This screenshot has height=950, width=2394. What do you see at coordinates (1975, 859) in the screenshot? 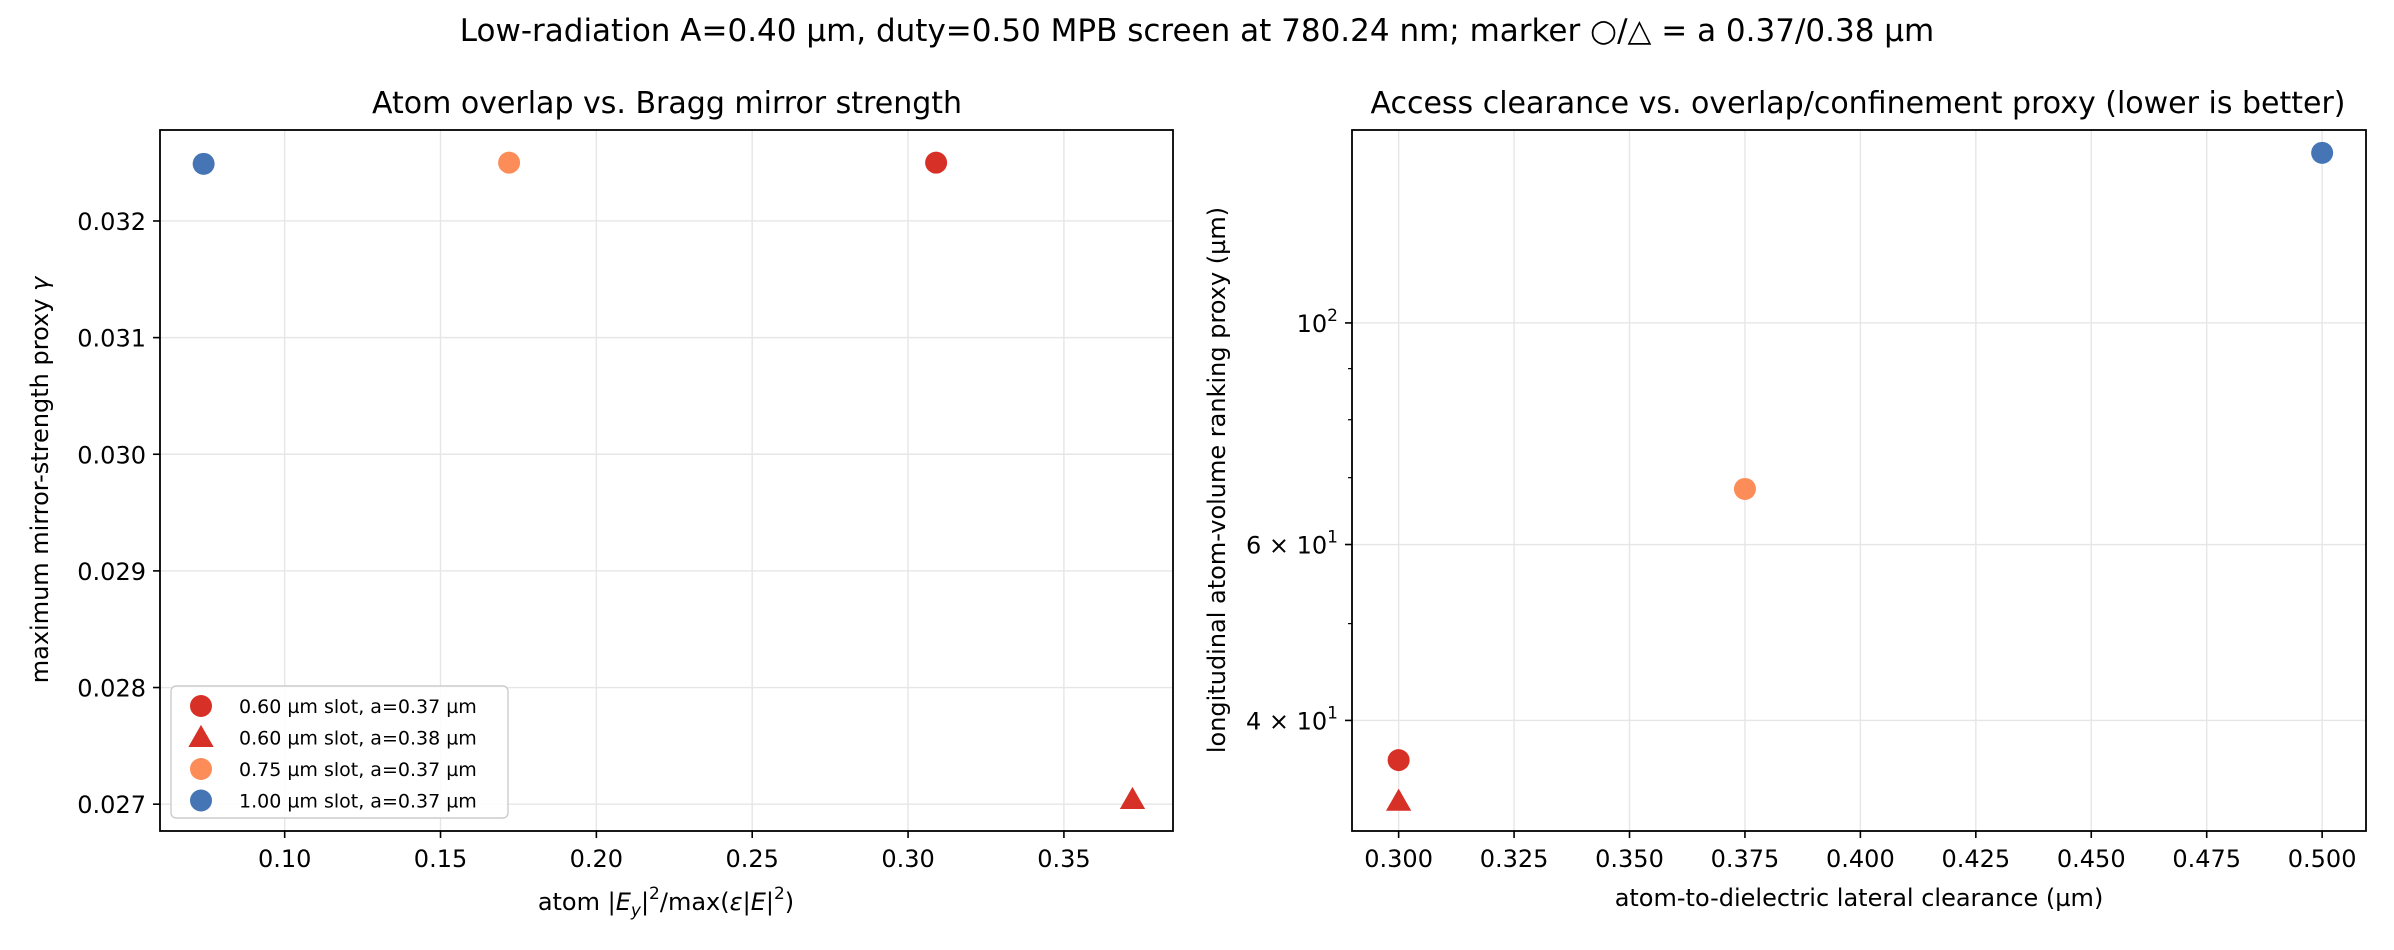
I see `x-tick-label: 0.425` at bounding box center [1975, 859].